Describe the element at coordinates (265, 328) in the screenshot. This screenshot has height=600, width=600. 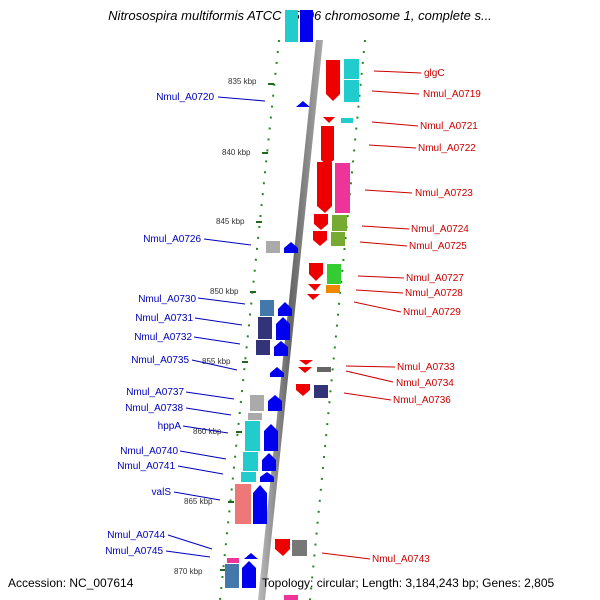
I see `gene-box-Nmul_A0731` at that location.